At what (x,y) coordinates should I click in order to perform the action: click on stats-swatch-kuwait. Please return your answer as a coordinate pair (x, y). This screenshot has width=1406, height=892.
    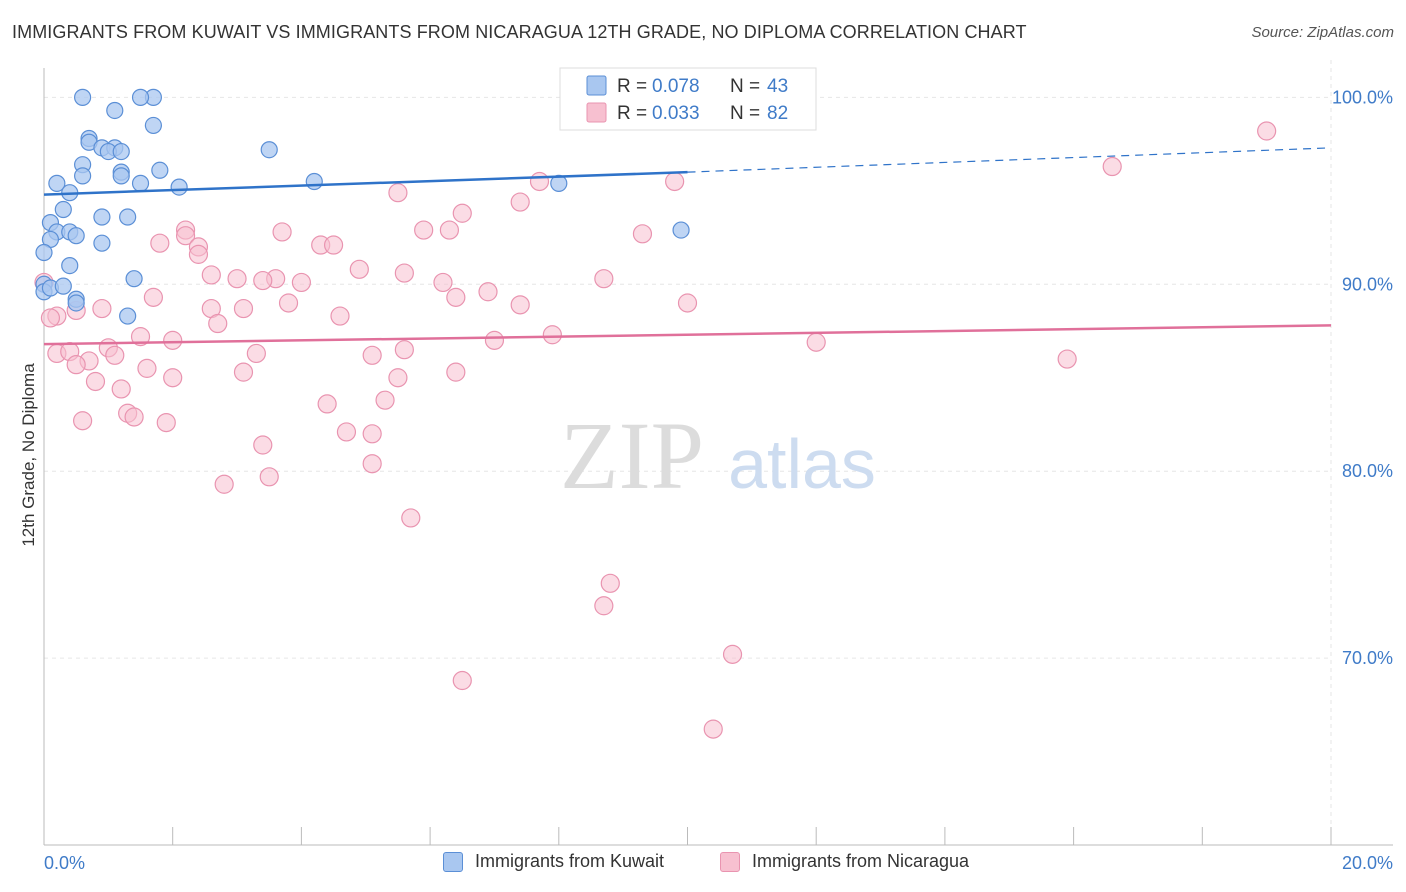
    Looking at the image, I should click on (596, 85).